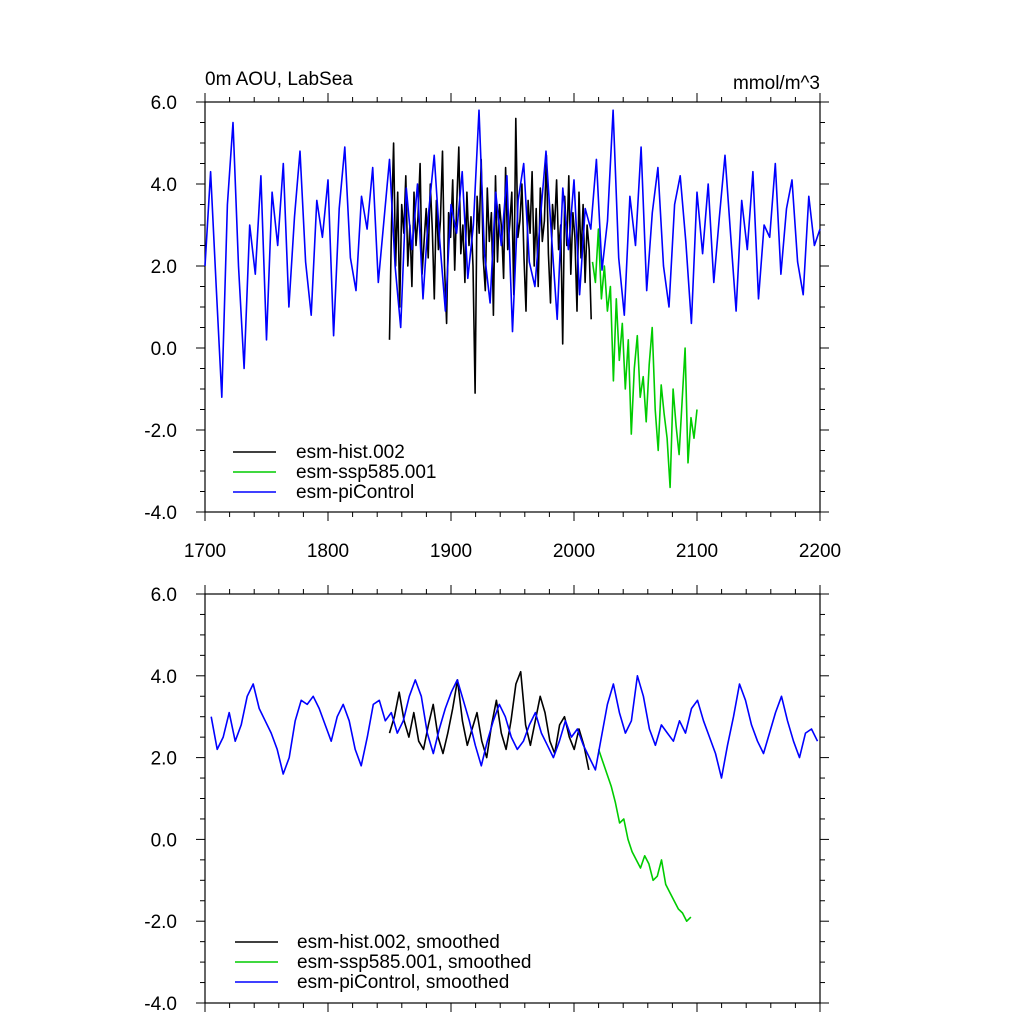 The width and height of the screenshot is (1024, 1024). Describe the element at coordinates (398, 942) in the screenshot. I see `legend-label: esm-hist.002, smoothed` at that location.